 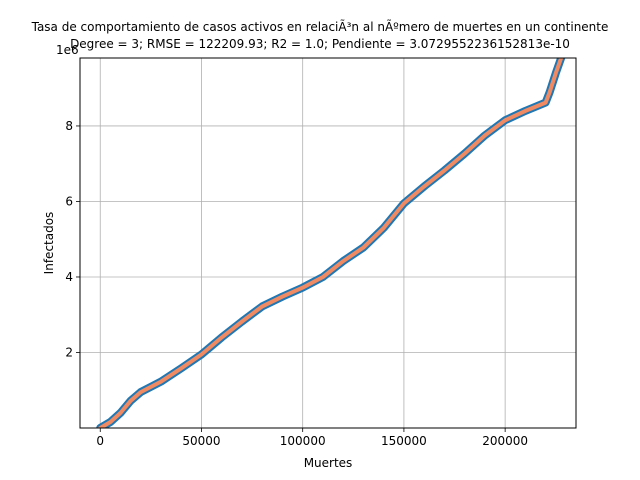 What do you see at coordinates (303, 441) in the screenshot?
I see `x-tick-label: 100000` at bounding box center [303, 441].